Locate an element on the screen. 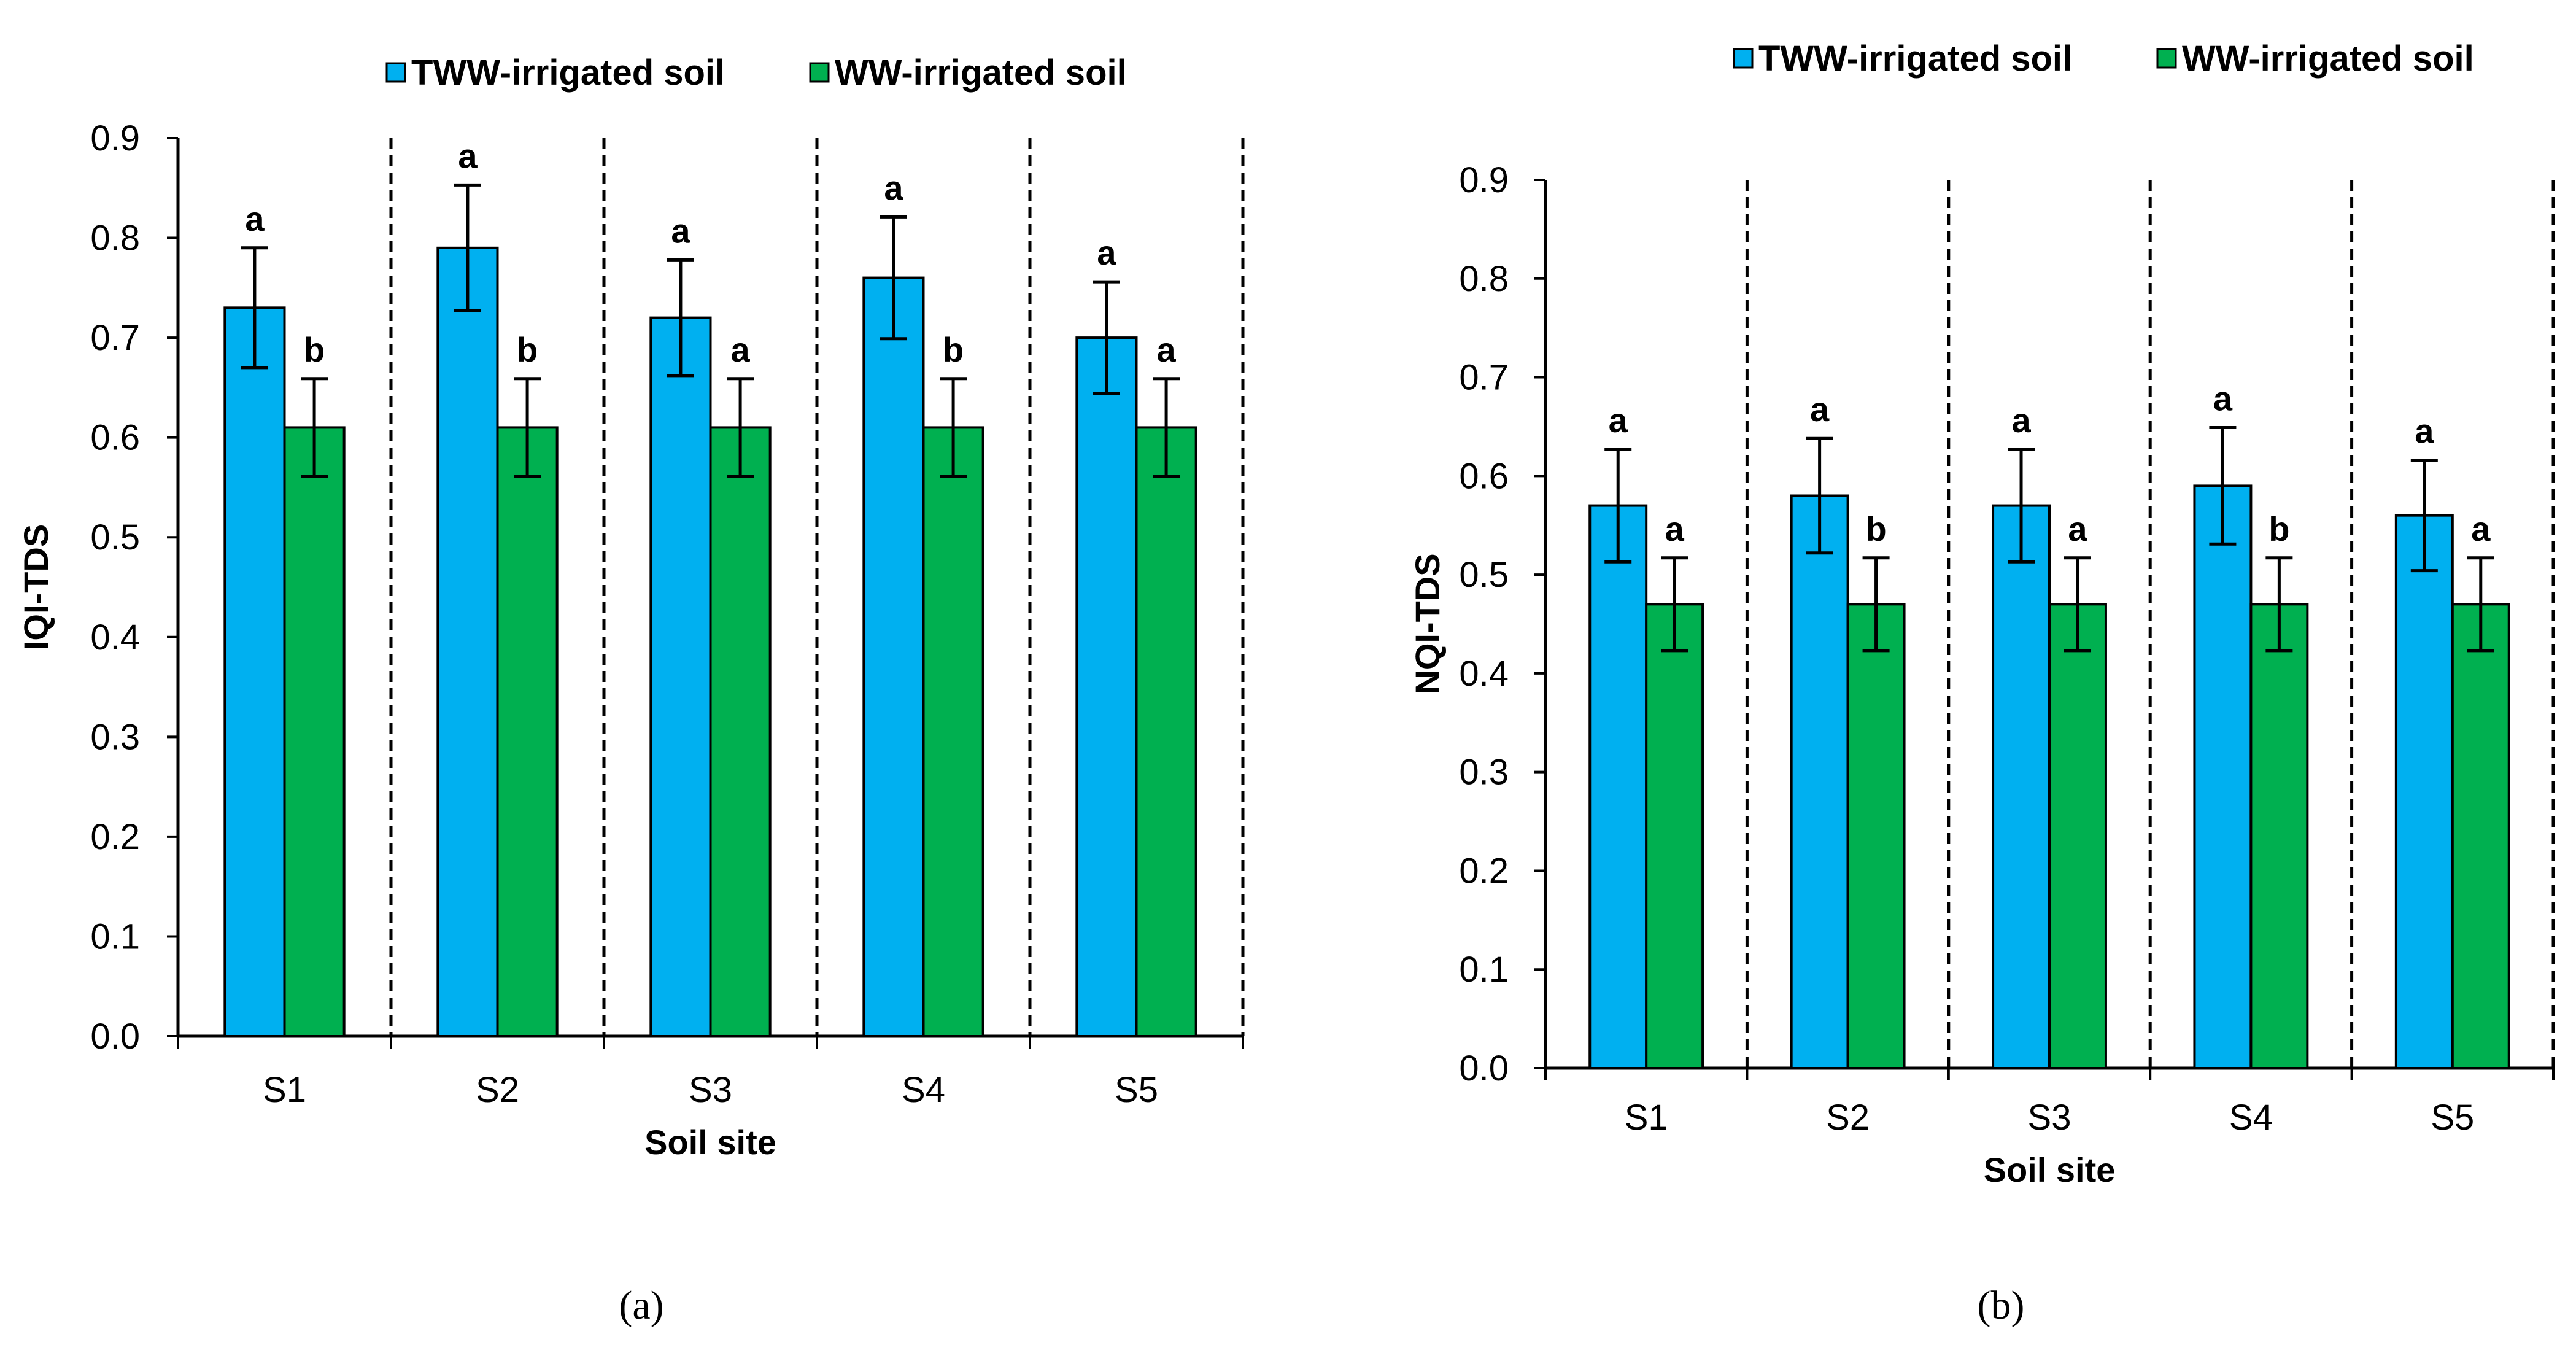  y-axis-title: IQI-TDS is located at coordinates (36, 587).